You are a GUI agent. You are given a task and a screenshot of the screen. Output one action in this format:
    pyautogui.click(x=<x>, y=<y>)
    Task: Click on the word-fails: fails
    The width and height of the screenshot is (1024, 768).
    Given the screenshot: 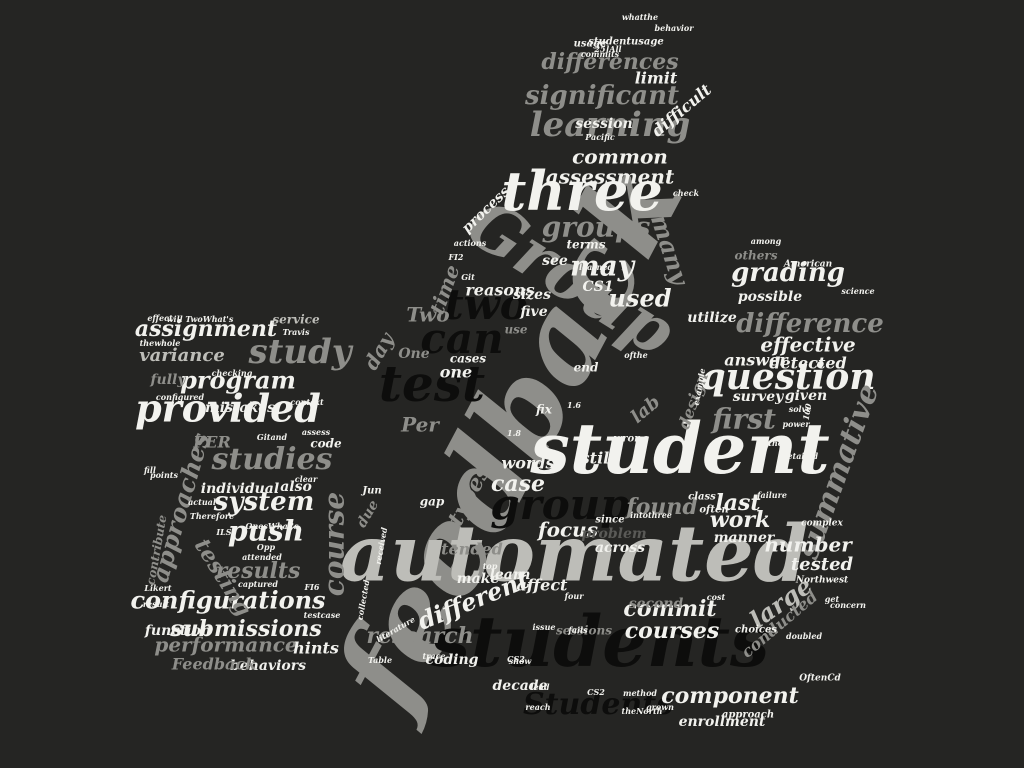 What is the action you would take?
    pyautogui.click(x=577, y=630)
    